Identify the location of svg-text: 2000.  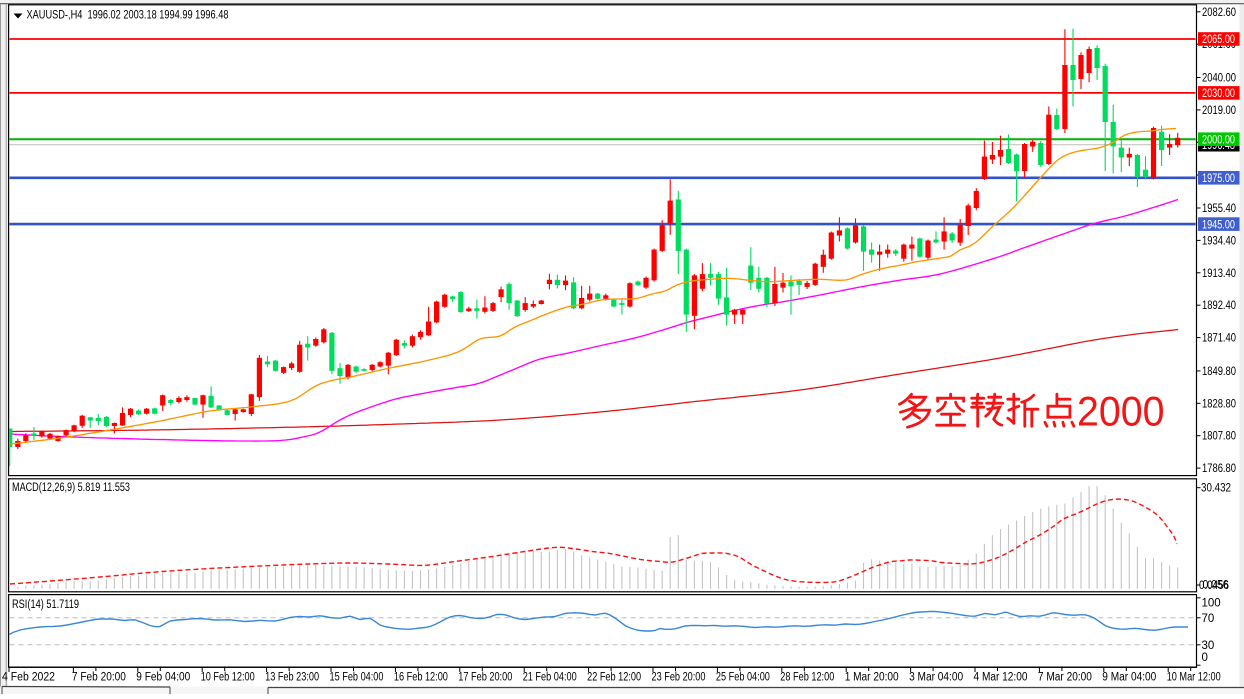
(1121, 411).